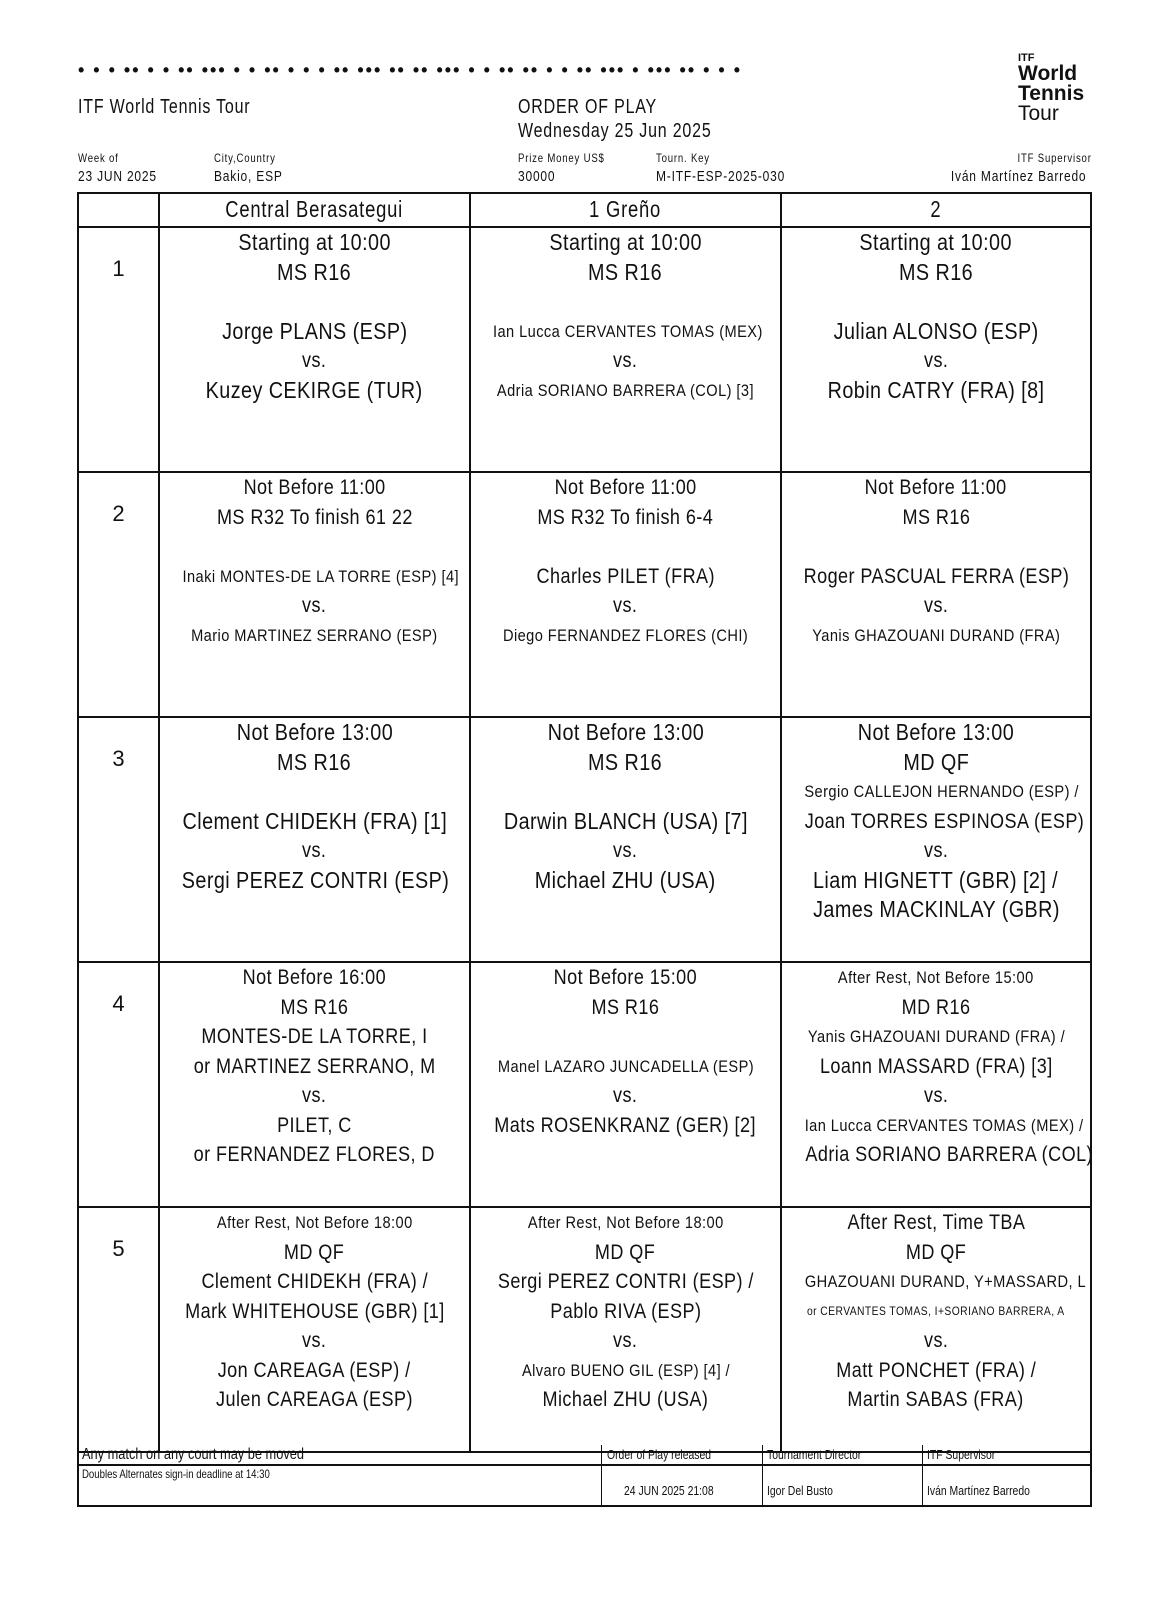 The width and height of the screenshot is (1170, 1606). I want to click on match-line-text: Not Before 15:00, so click(625, 977).